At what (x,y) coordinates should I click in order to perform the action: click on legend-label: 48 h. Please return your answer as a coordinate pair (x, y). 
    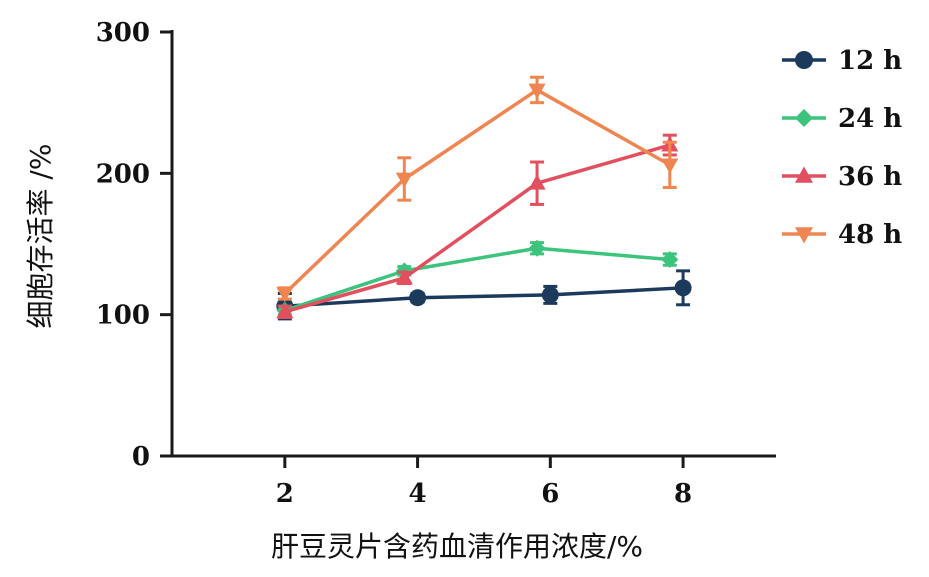
    Looking at the image, I should click on (870, 235).